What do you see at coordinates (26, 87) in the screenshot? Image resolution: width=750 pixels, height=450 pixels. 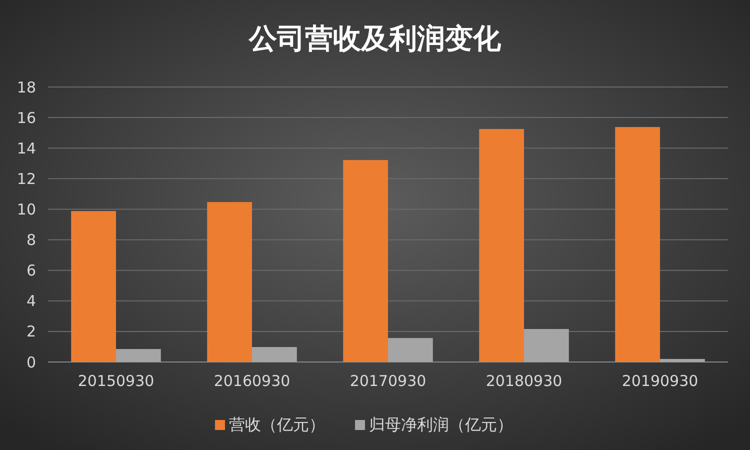 I see `y-tick-label: 18` at bounding box center [26, 87].